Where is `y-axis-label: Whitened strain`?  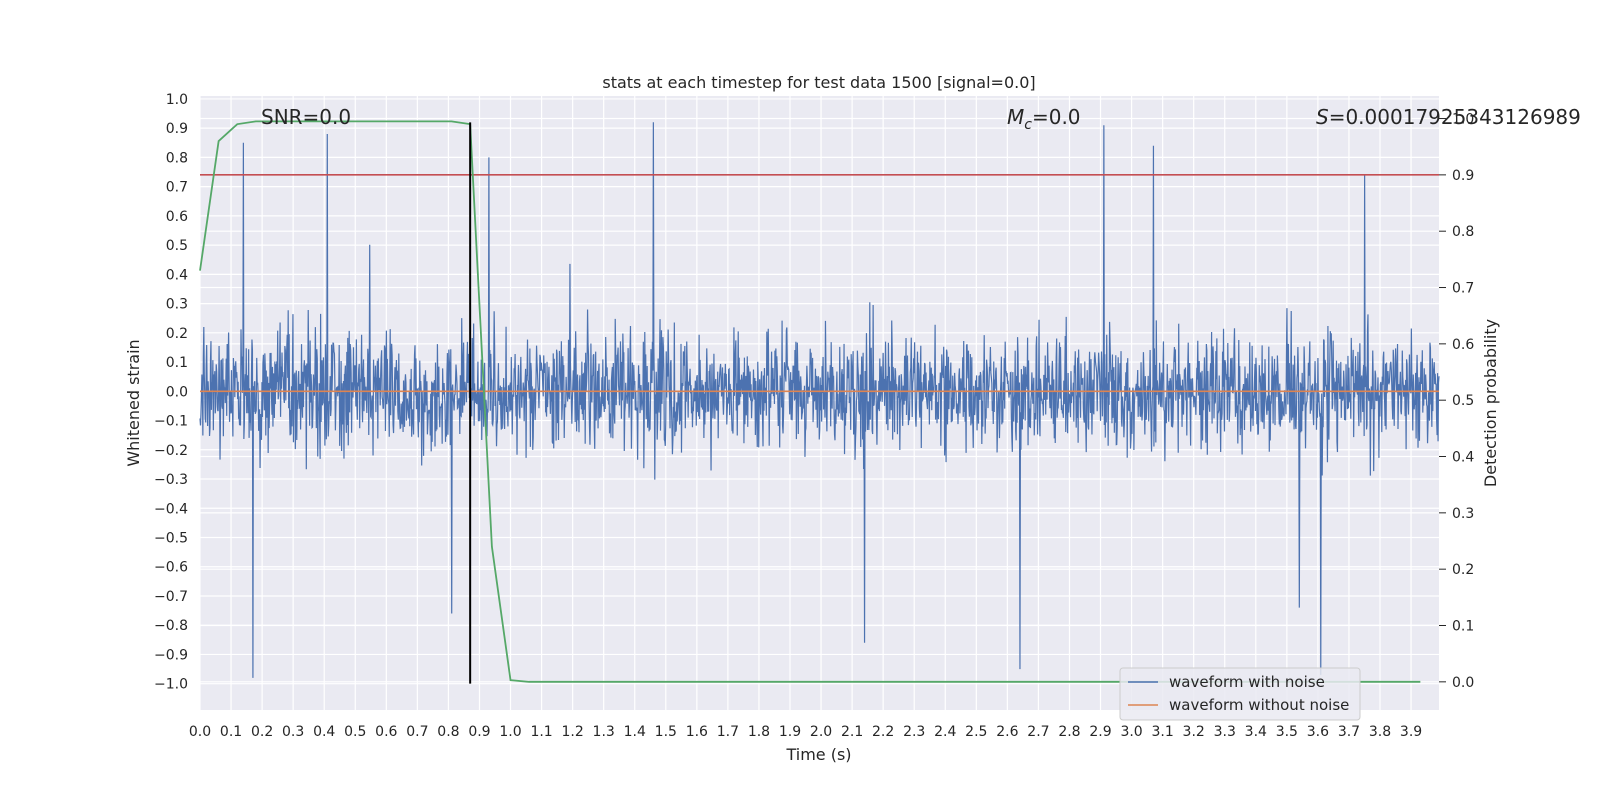
y-axis-label: Whitened strain is located at coordinates (133, 402).